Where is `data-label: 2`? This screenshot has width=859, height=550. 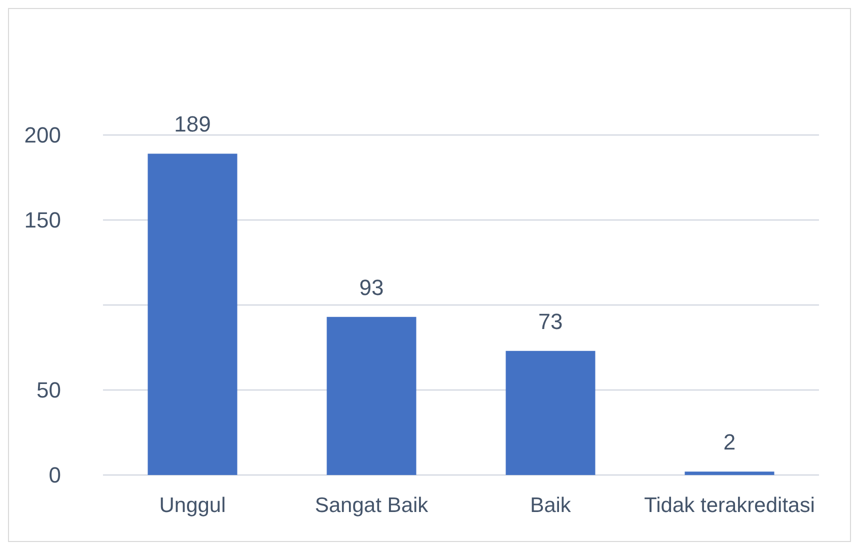
data-label: 2 is located at coordinates (729, 442).